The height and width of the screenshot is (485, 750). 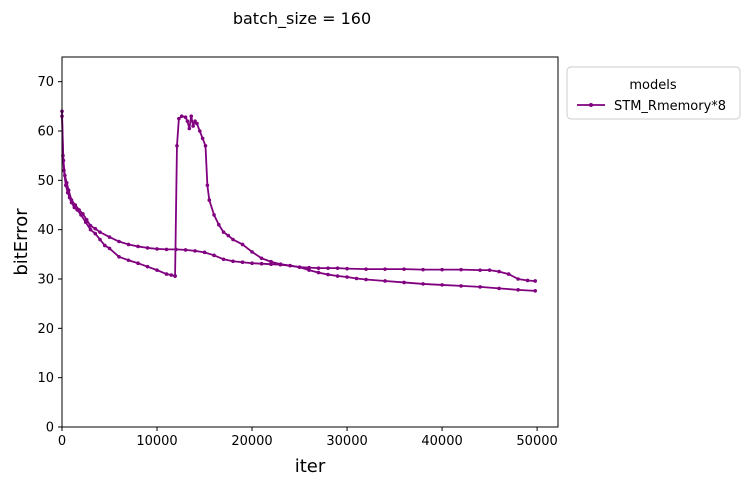 I want to click on legend-box, so click(x=653, y=93).